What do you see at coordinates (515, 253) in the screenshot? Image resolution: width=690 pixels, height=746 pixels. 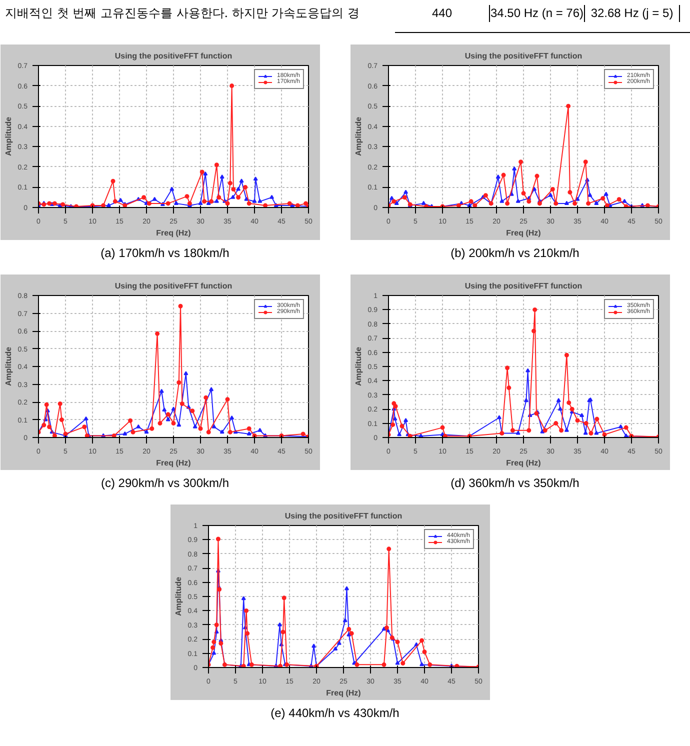 I see `text: (b) 200km/h vs 210km/h` at bounding box center [515, 253].